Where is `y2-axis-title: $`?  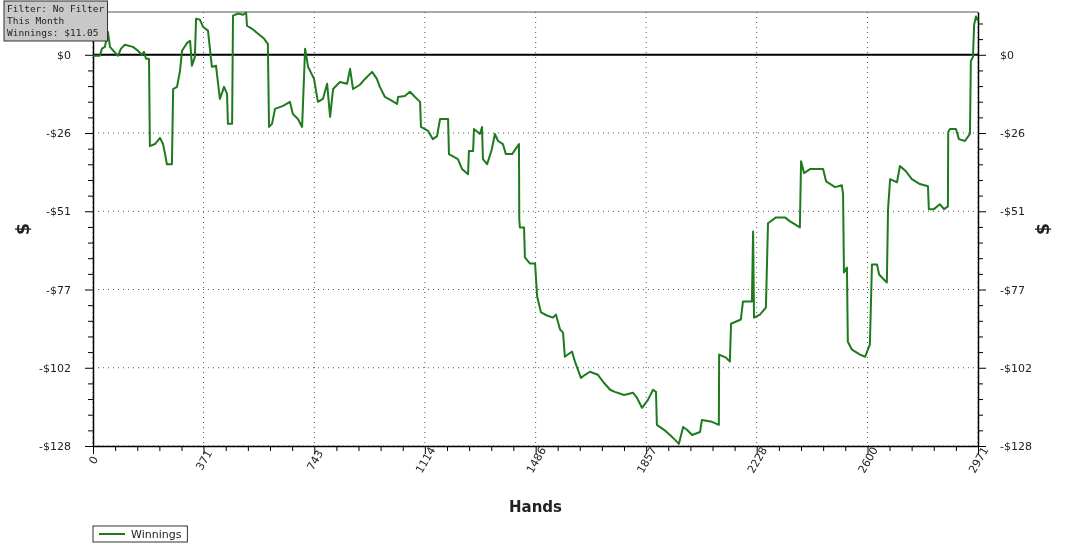 y2-axis-title: $ is located at coordinates (1043, 229).